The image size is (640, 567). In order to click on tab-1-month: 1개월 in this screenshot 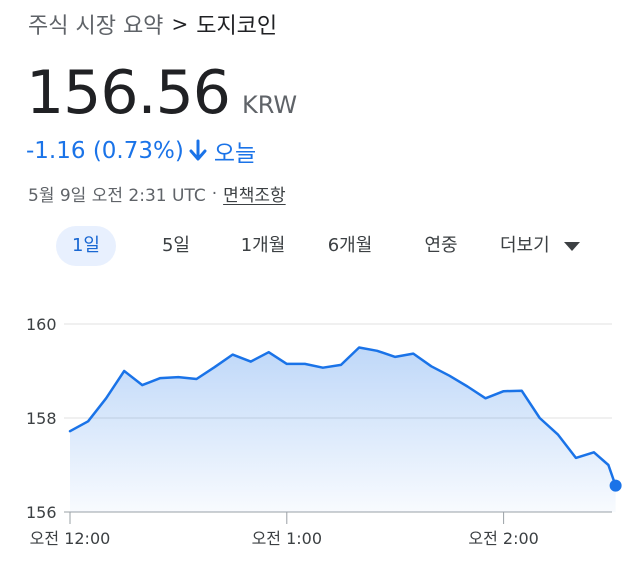, I will do `click(263, 246)`.